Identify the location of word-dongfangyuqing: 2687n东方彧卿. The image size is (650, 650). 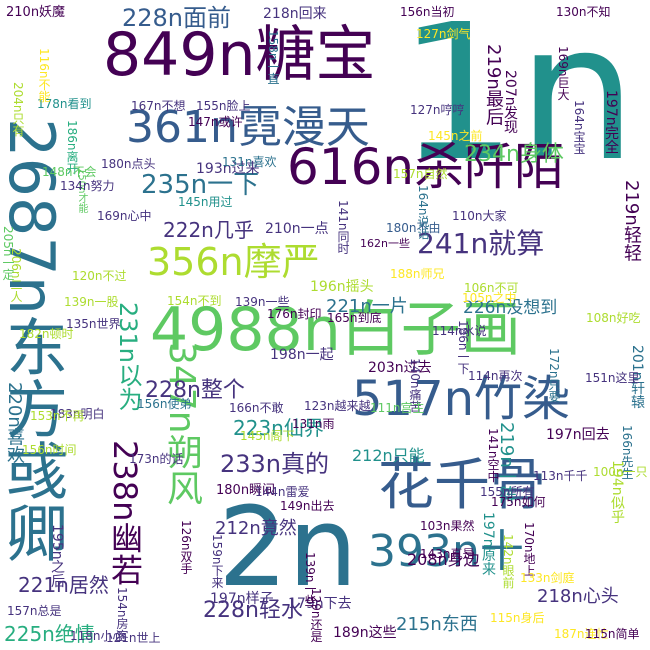
(34, 341).